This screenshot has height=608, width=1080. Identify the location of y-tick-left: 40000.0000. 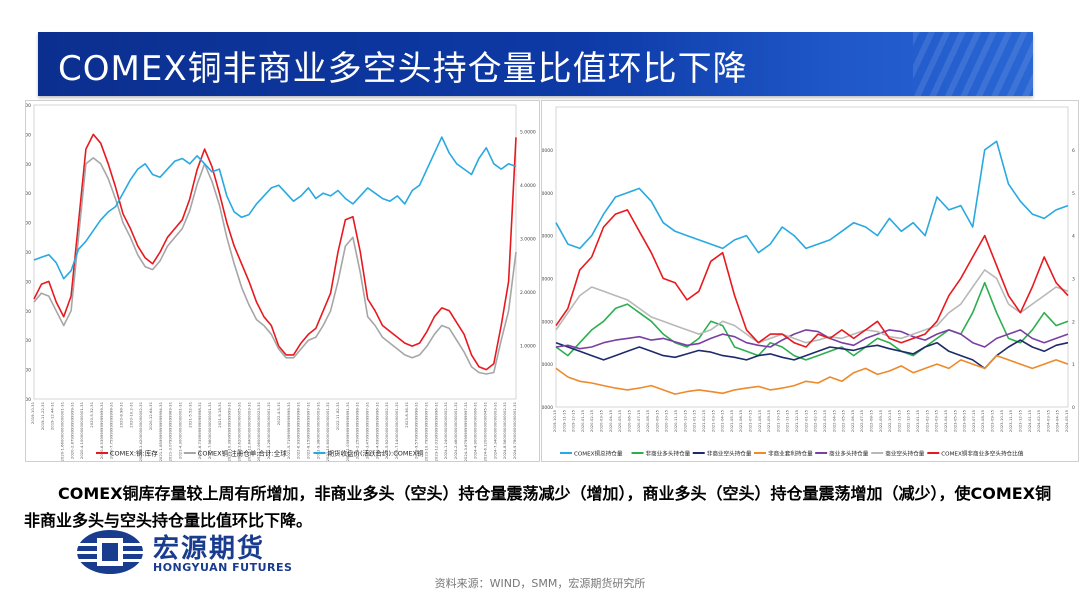
(28, 282).